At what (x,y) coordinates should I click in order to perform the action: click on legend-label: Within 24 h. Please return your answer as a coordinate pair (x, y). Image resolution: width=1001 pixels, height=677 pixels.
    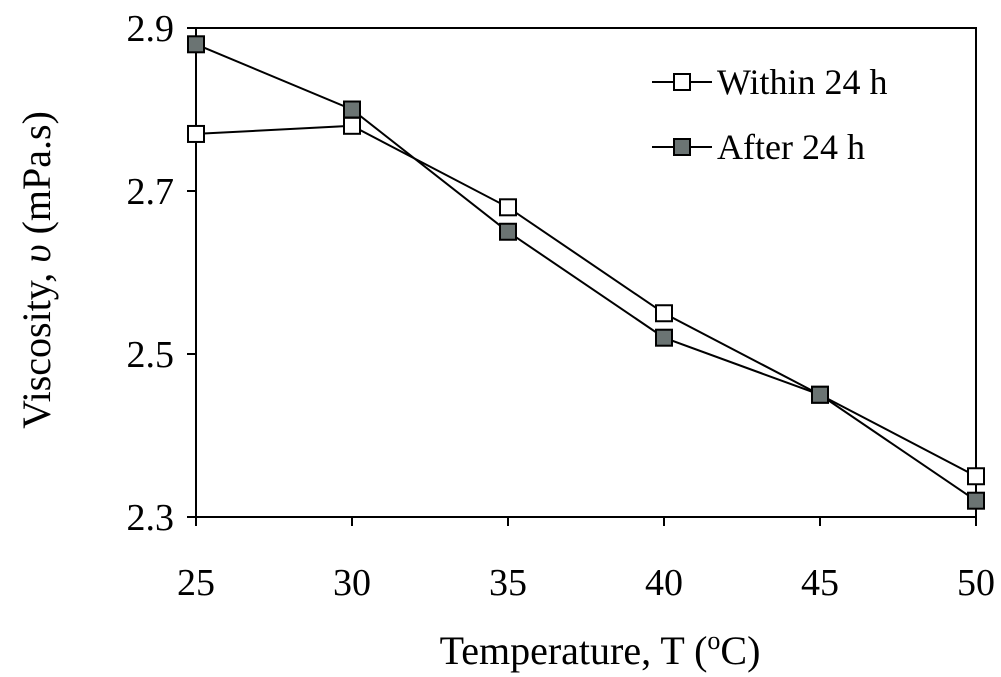
    Looking at the image, I should click on (802, 82).